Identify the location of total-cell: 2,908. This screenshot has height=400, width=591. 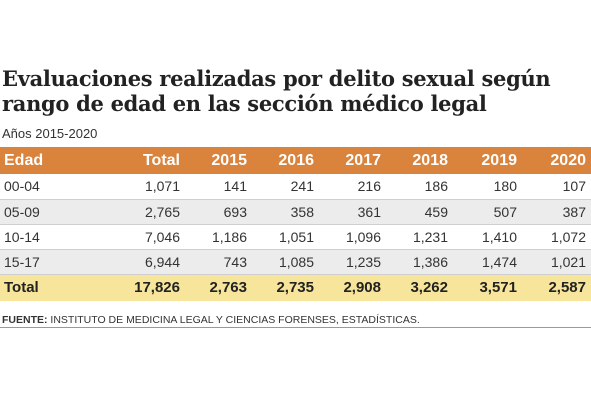
(362, 288).